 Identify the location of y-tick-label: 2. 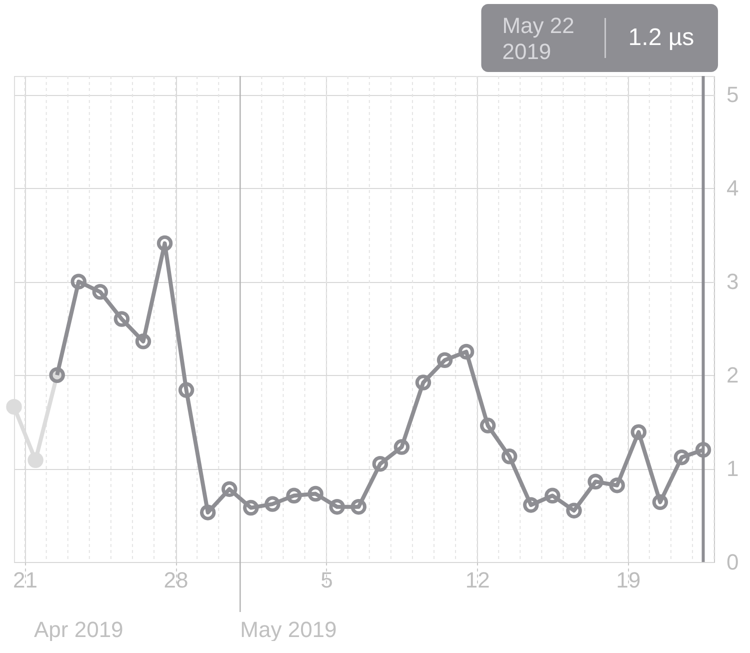
(732, 375).